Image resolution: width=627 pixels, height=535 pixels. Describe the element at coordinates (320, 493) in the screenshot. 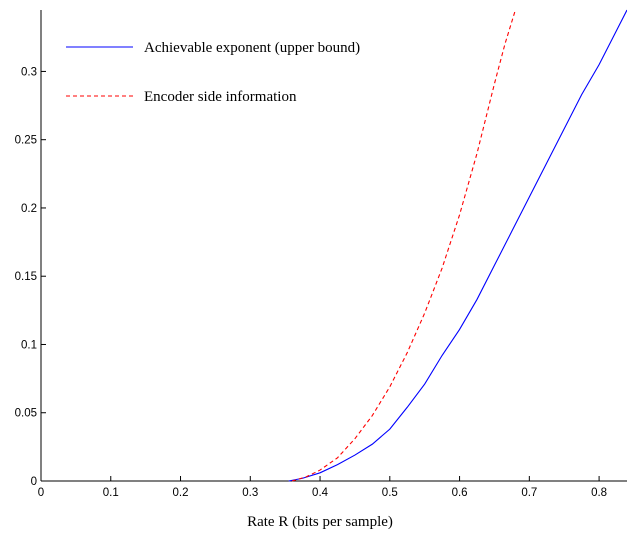

I see `x-tick-label: 0.4` at that location.